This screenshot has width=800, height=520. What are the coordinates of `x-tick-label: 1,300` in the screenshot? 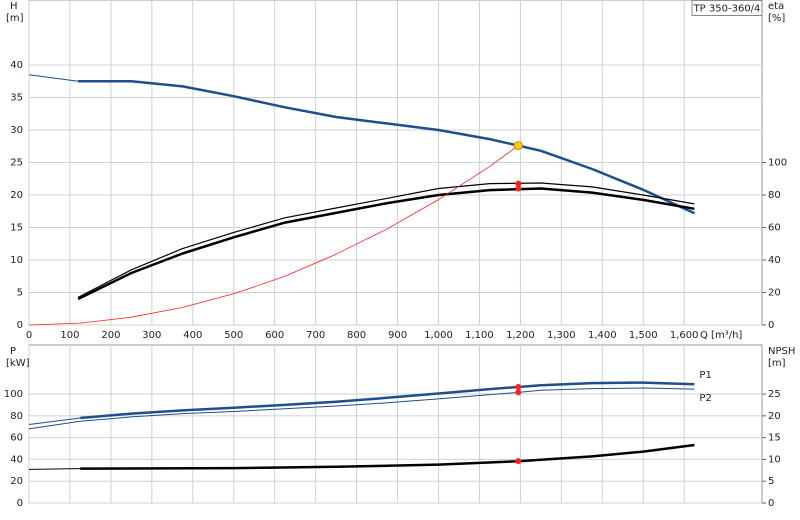 It's located at (561, 335).